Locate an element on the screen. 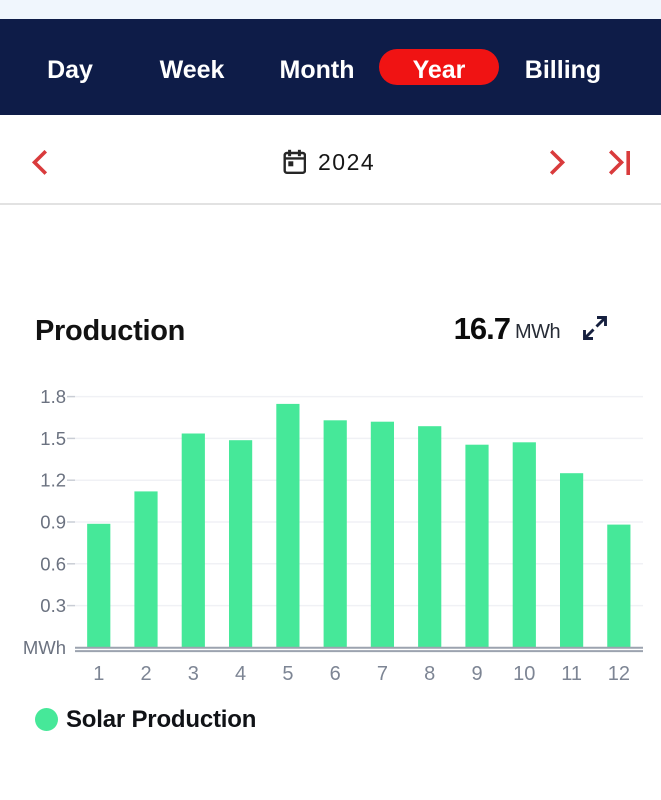 Image resolution: width=661 pixels, height=800 pixels. svg-text: 5 is located at coordinates (287, 674).